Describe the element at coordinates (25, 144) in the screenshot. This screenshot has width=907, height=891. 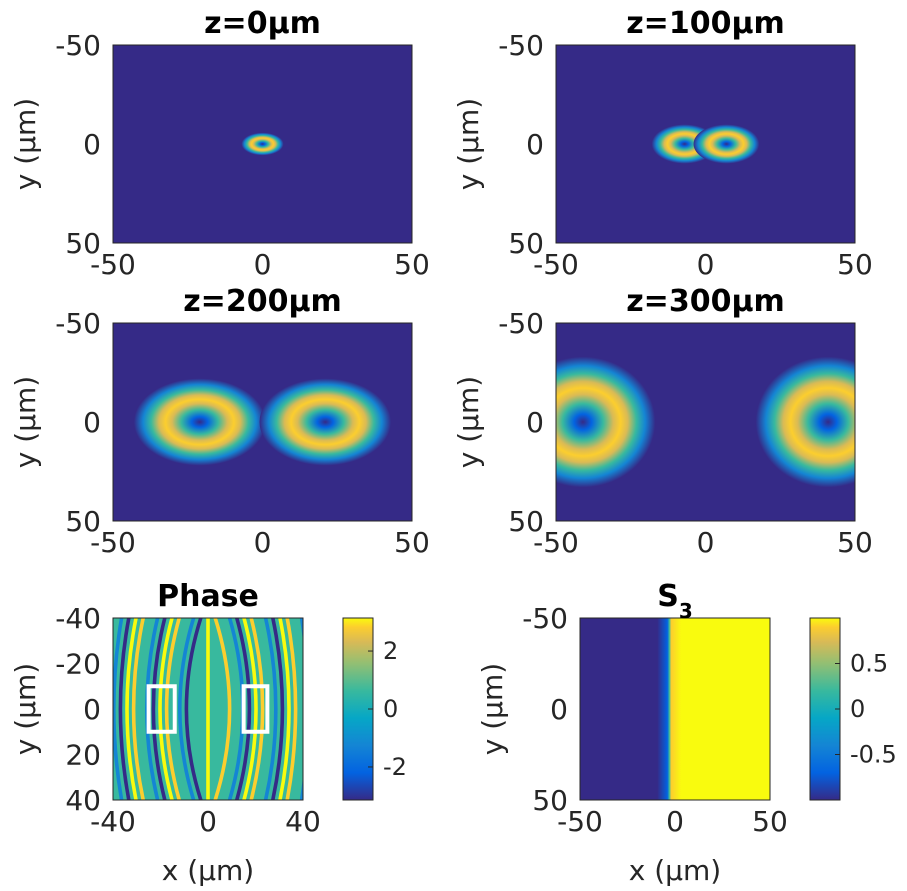
I see `y-axis-label-0: y (μm)` at that location.